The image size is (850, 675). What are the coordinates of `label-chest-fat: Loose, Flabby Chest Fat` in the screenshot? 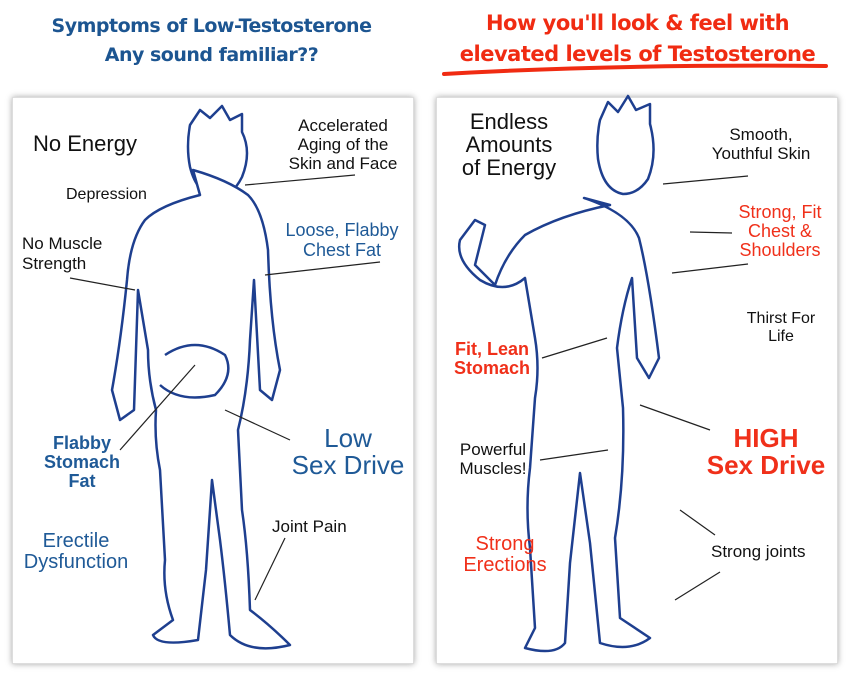 It's located at (342, 240).